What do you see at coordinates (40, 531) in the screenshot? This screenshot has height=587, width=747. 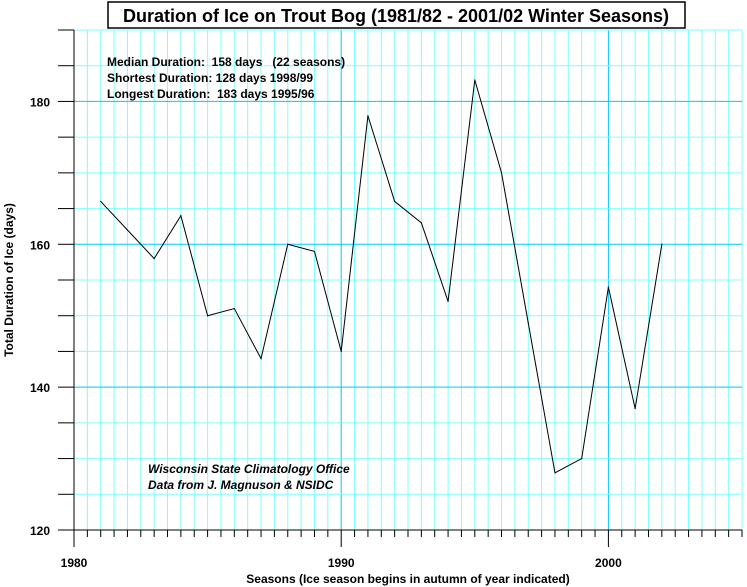 I see `y-tick-label: 120` at bounding box center [40, 531].